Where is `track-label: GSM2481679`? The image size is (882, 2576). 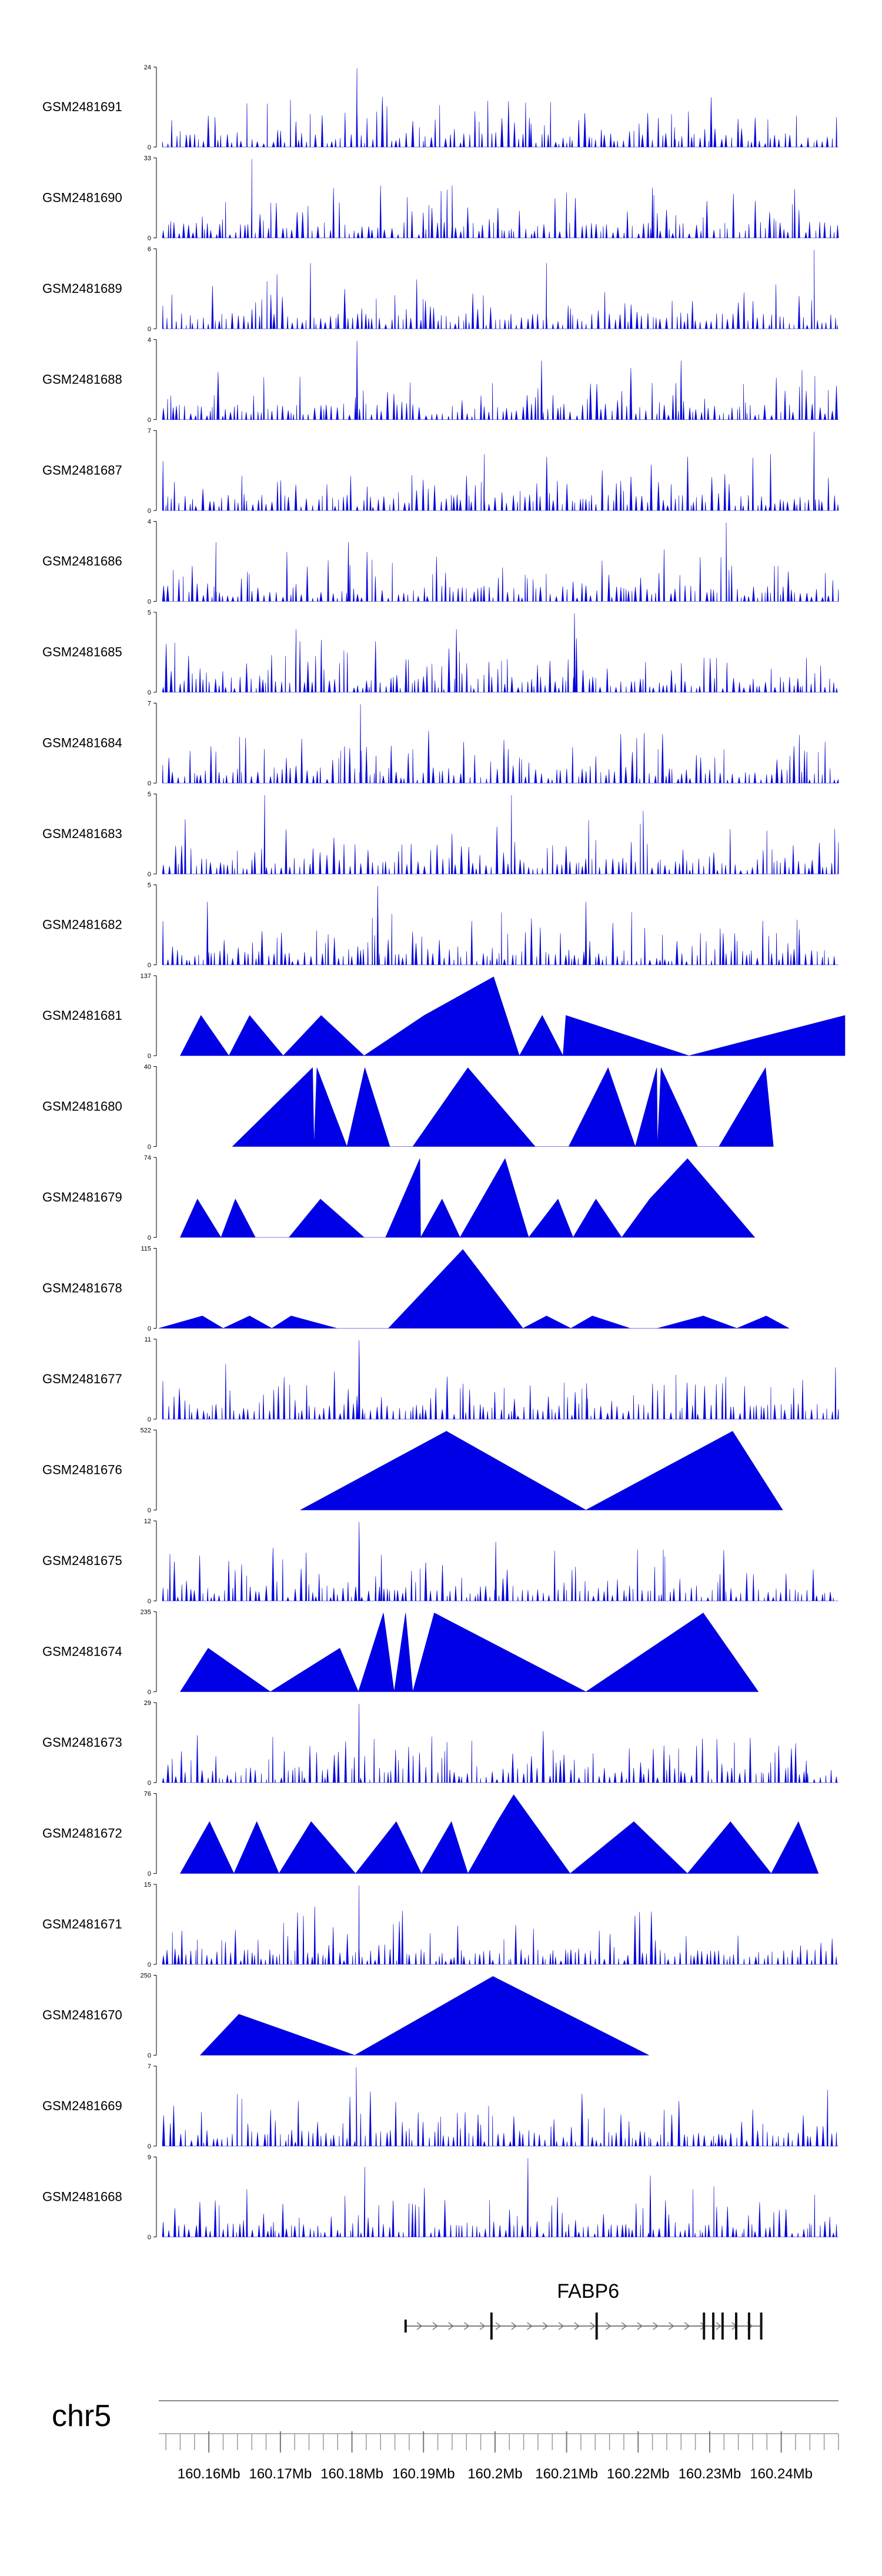
track-label: GSM2481679 is located at coordinates (82, 1197).